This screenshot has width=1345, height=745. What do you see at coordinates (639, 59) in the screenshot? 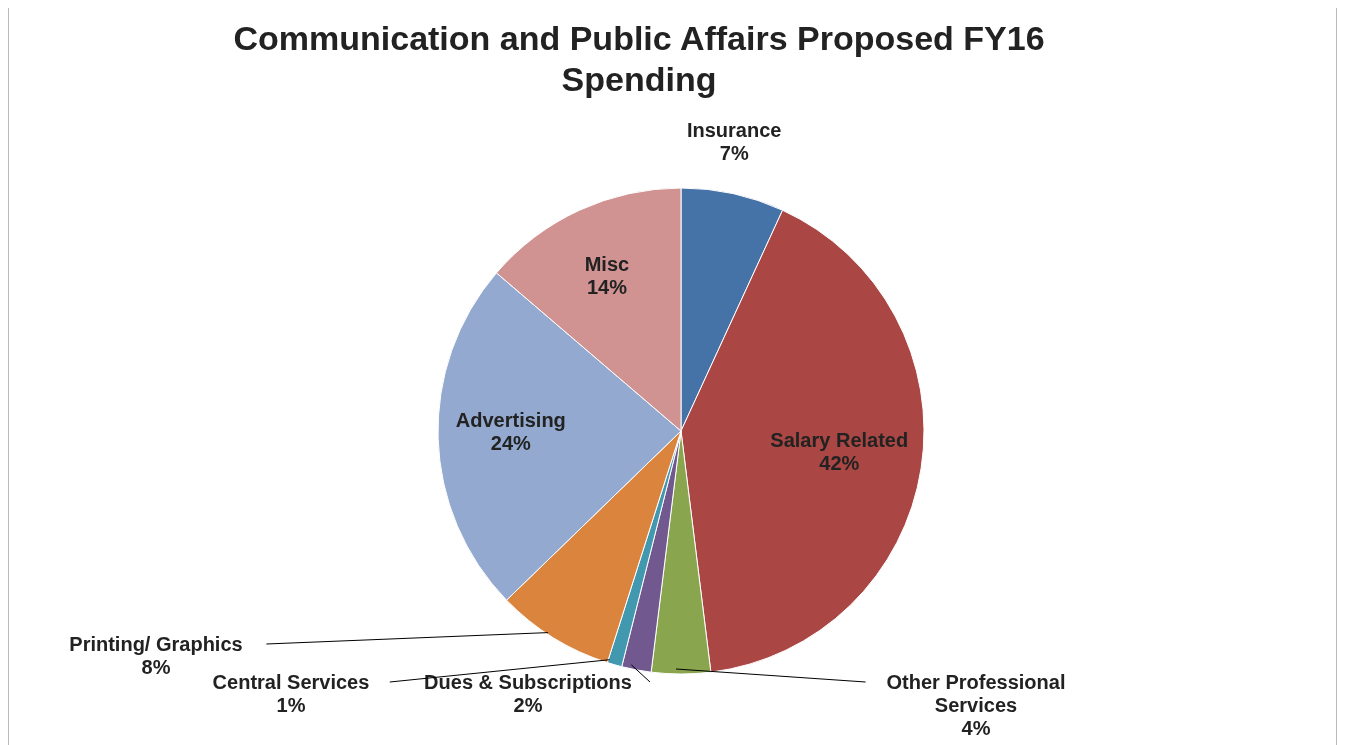
I see `chart-title: Communication and Public Affairs Proposed FY16 Spending` at bounding box center [639, 59].